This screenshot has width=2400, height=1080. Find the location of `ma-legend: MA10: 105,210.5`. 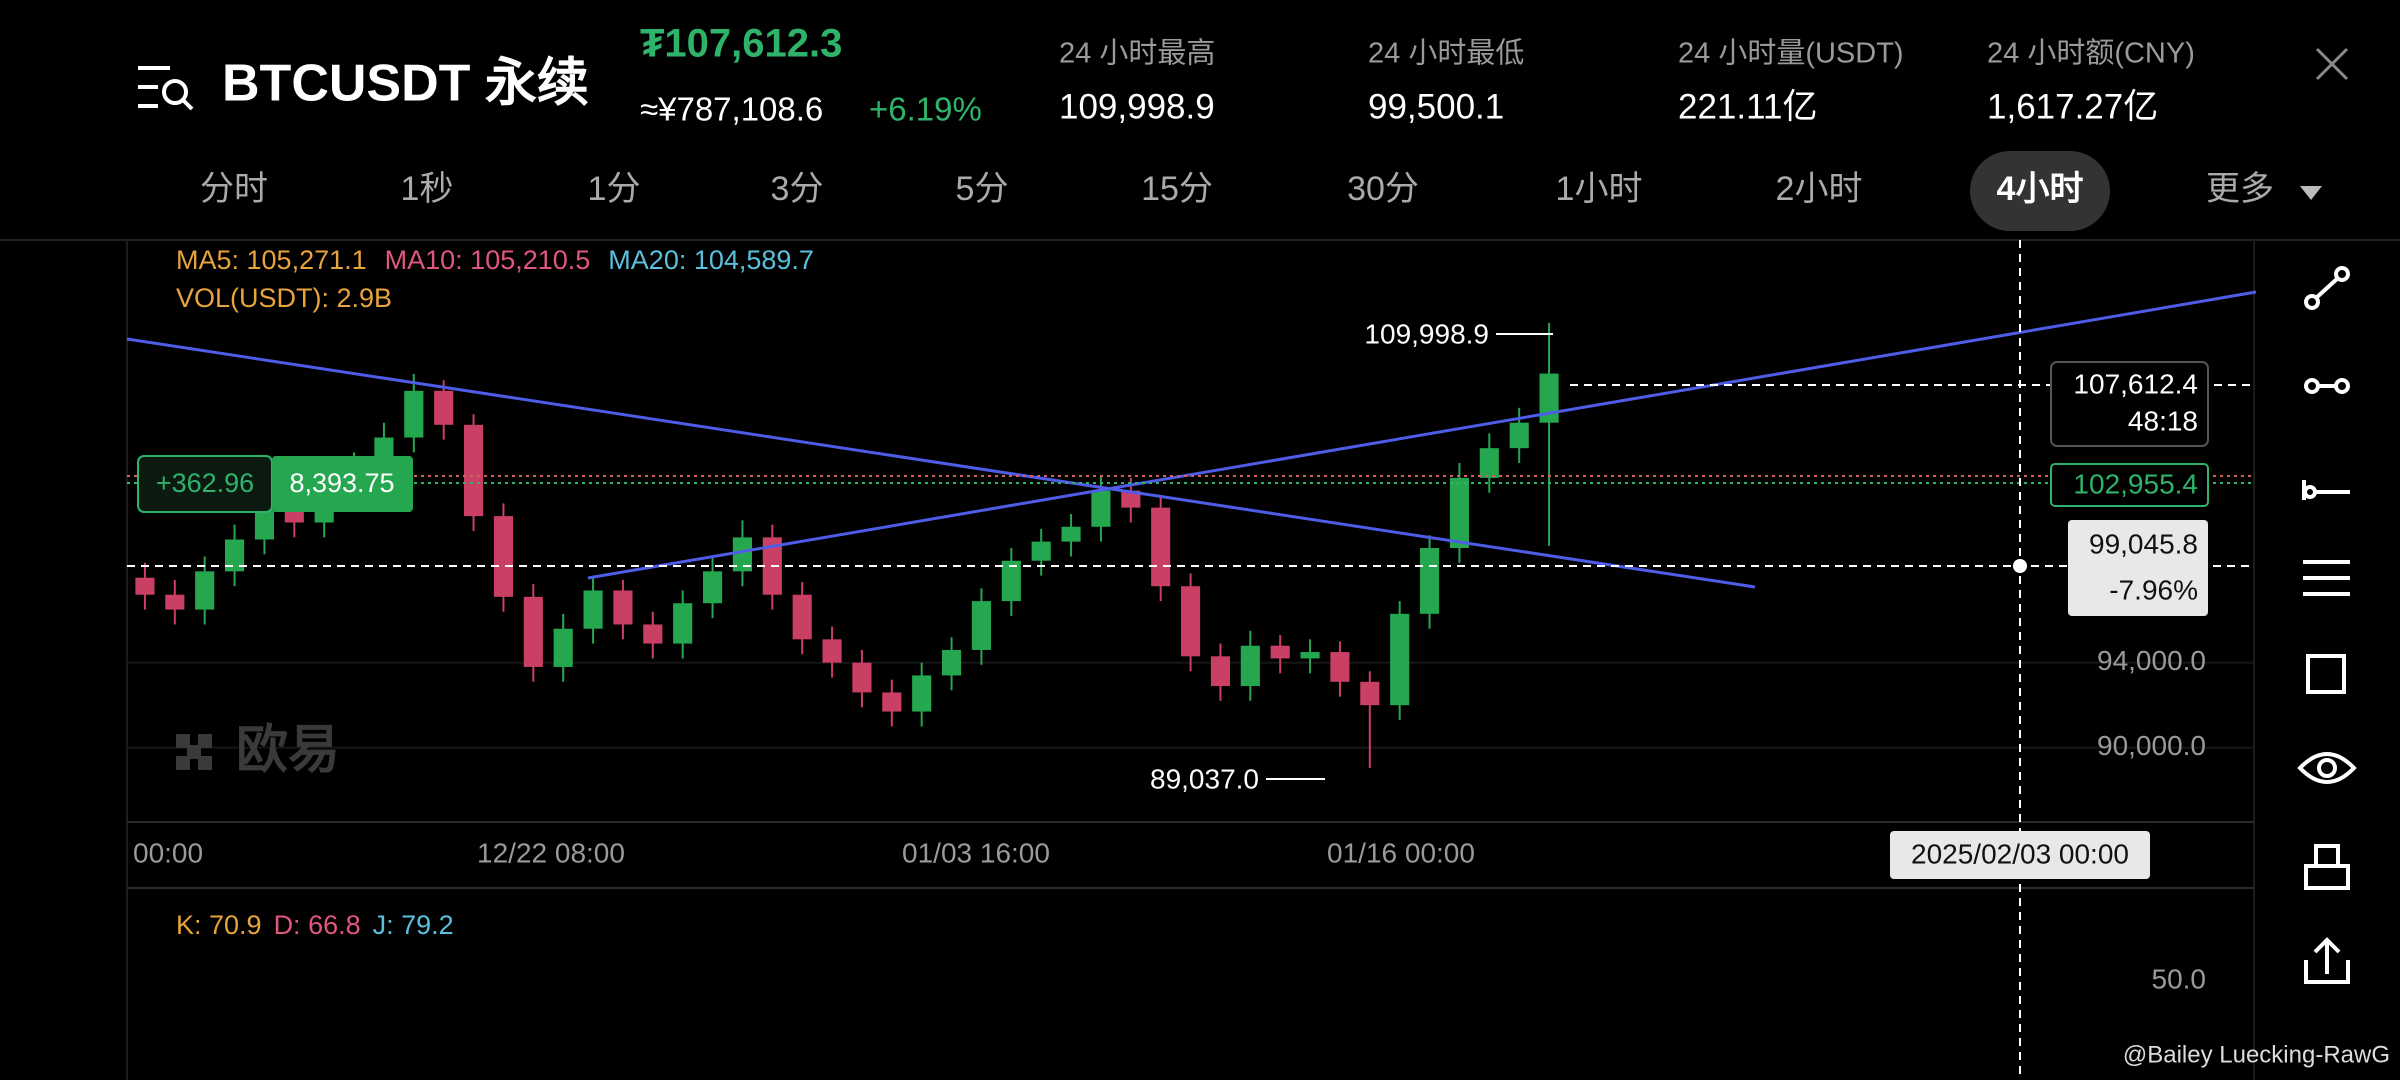

ma-legend: MA10: 105,210.5 is located at coordinates (488, 260).